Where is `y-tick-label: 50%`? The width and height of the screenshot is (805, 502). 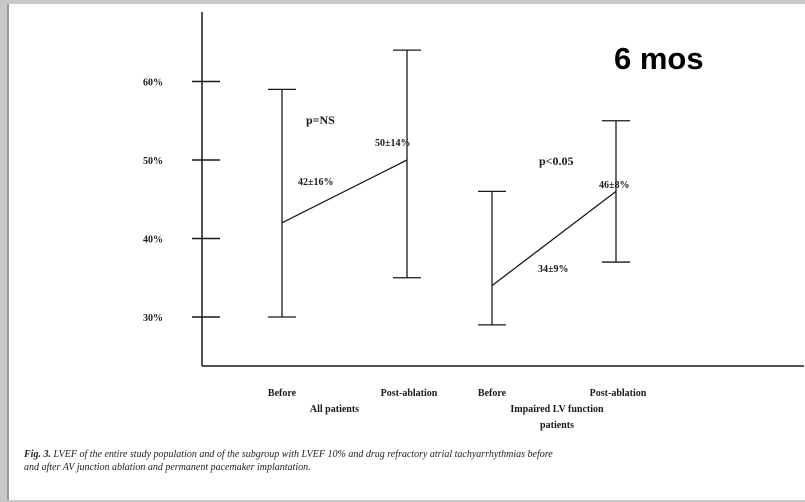
y-tick-label: 50% is located at coordinates (153, 161).